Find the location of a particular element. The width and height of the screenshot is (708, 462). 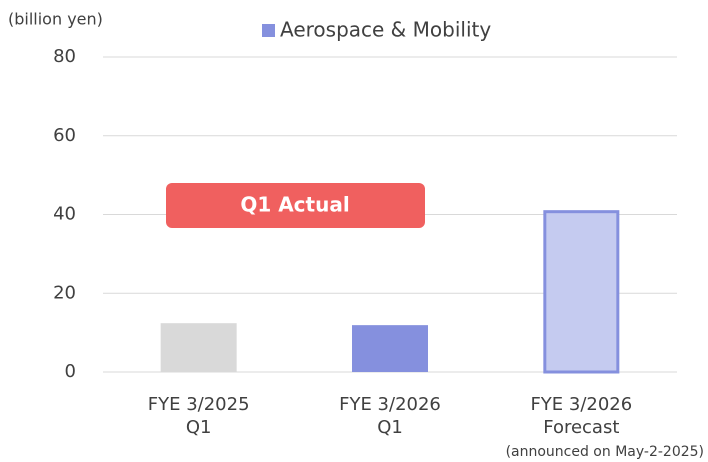

y-tick-label: 0 is located at coordinates (70, 371).